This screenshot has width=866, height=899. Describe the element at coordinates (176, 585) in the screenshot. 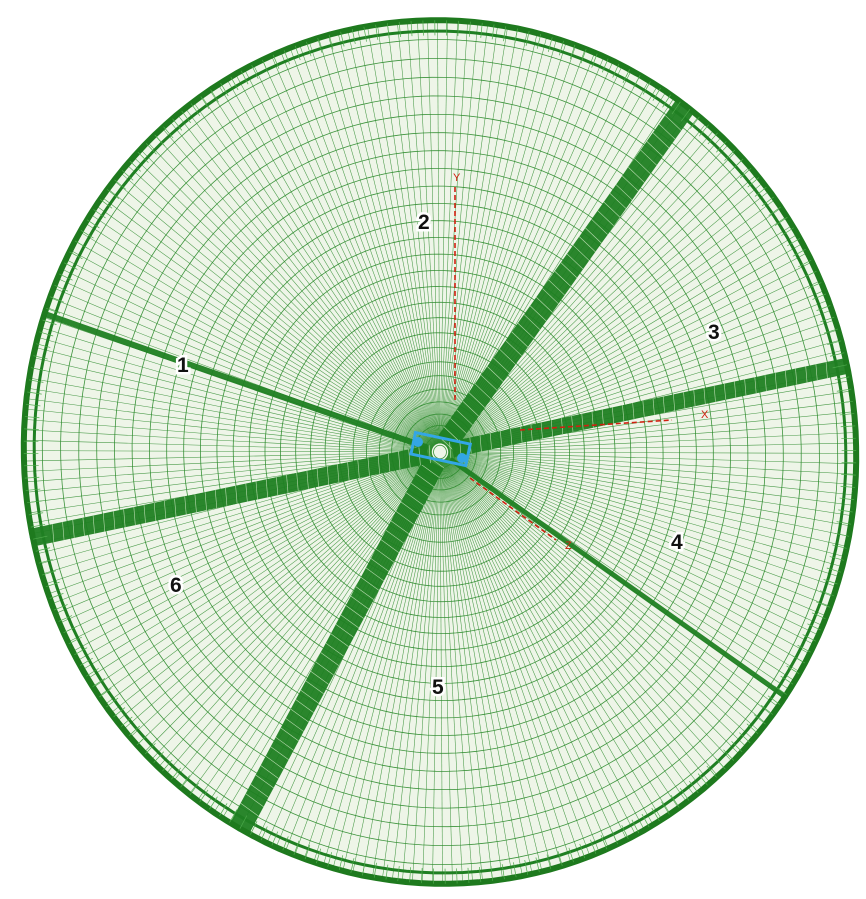

I see `segment-label-6: 6` at that location.